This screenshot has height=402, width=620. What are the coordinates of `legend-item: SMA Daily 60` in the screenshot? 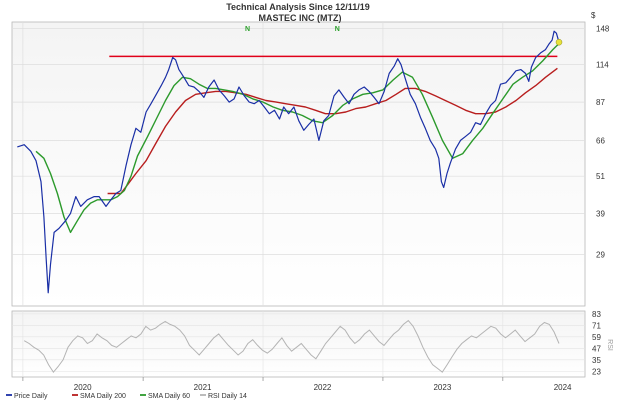 It's located at (169, 396).